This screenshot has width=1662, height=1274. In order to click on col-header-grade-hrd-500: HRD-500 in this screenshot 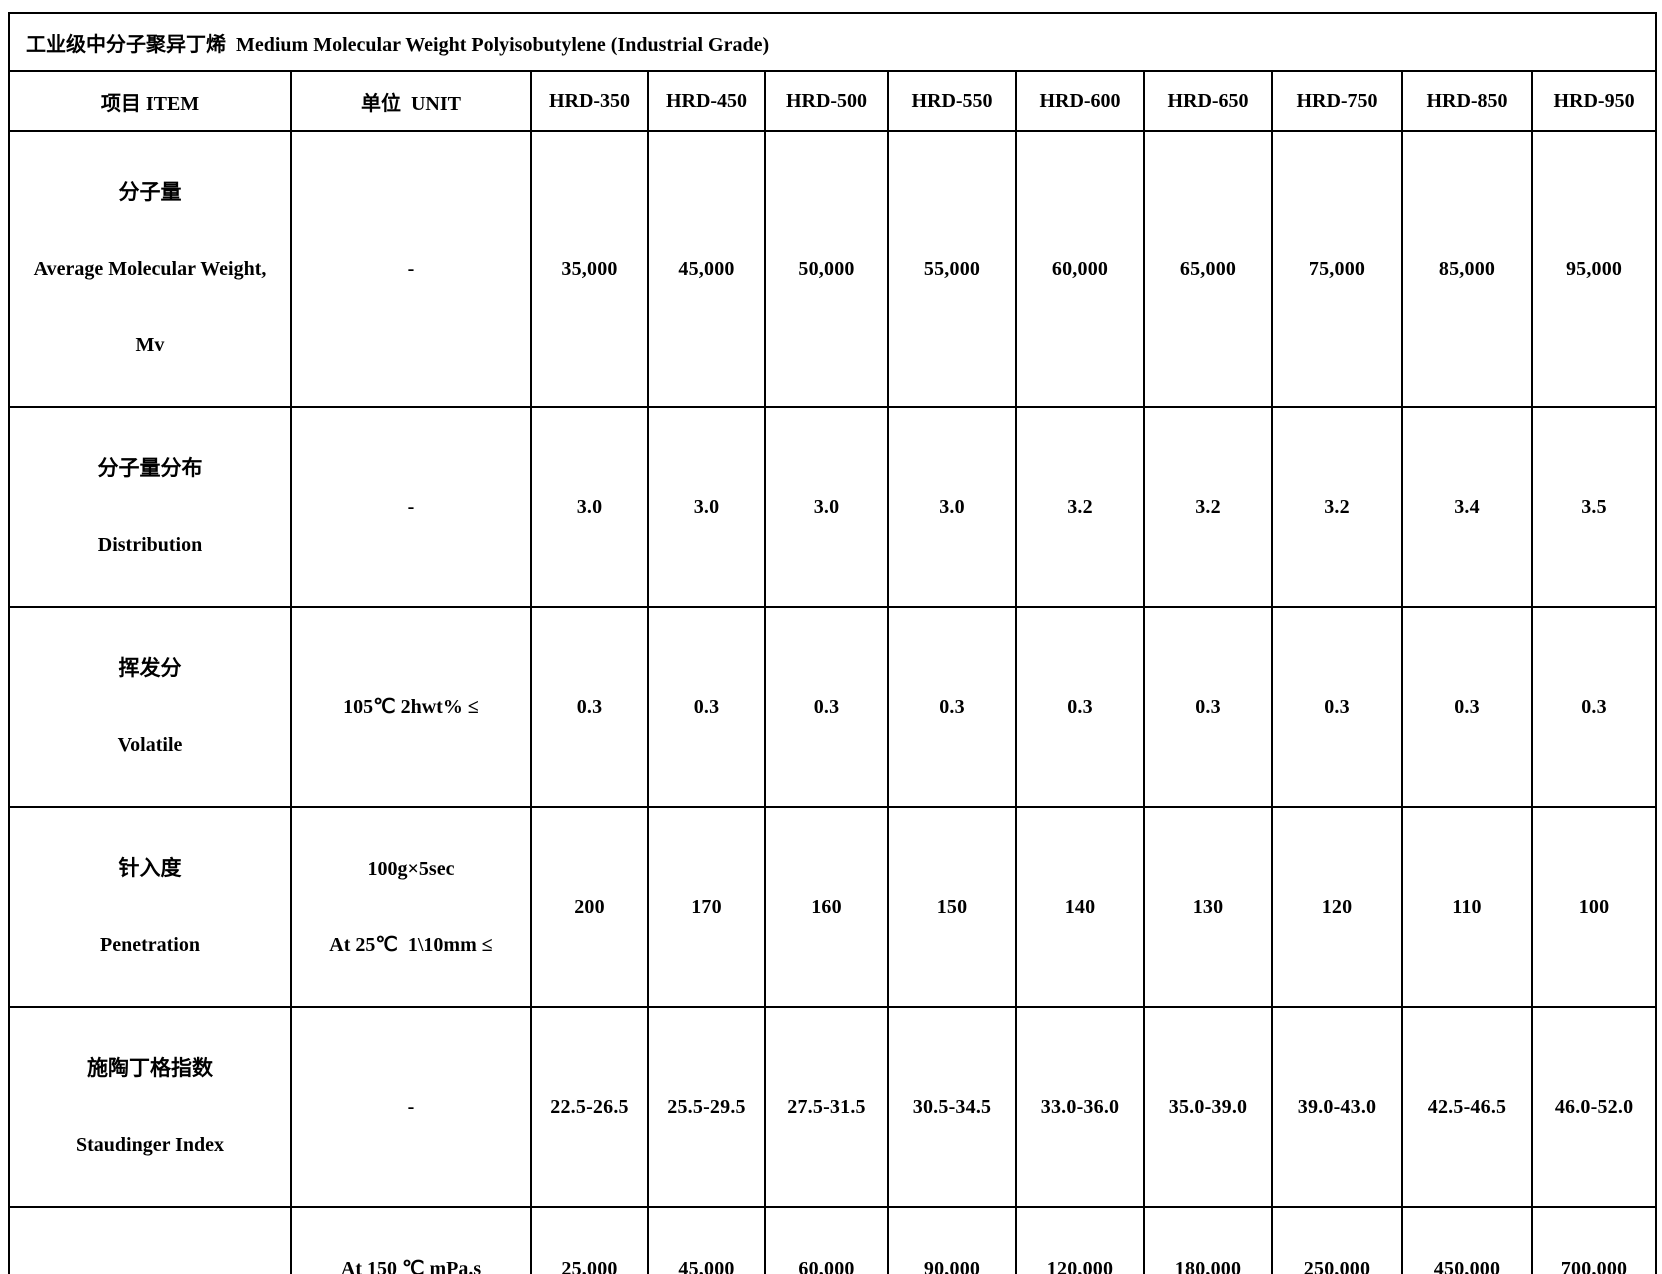, I will do `click(826, 101)`.